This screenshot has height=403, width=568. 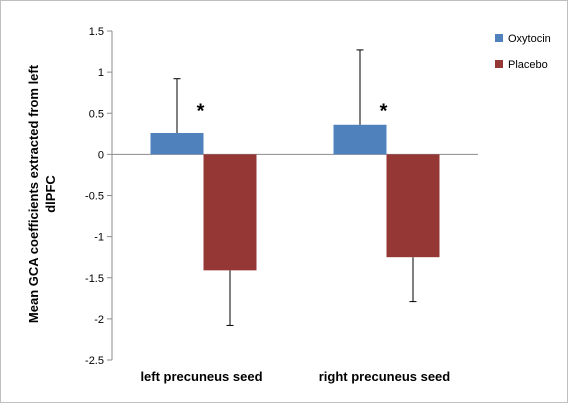 What do you see at coordinates (96, 32) in the screenshot?
I see `y-tick-label: 1.5` at bounding box center [96, 32].